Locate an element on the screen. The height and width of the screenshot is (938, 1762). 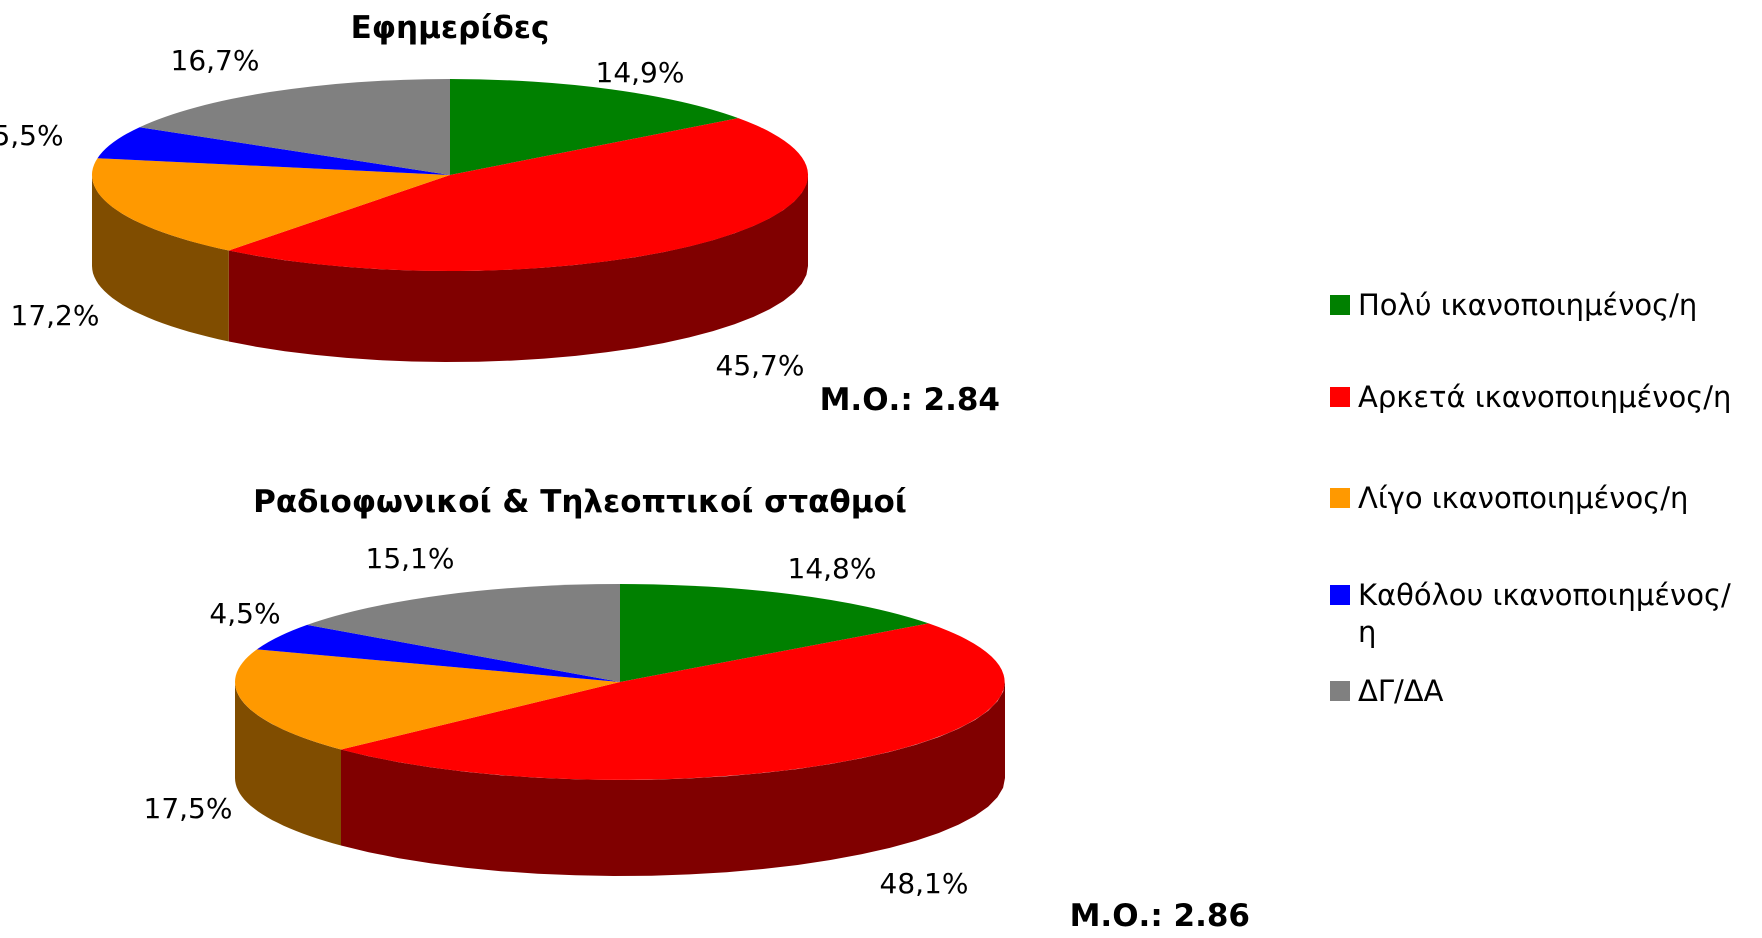
legend-label: Αρκετά ικανοποιημένος/η is located at coordinates (1545, 397).